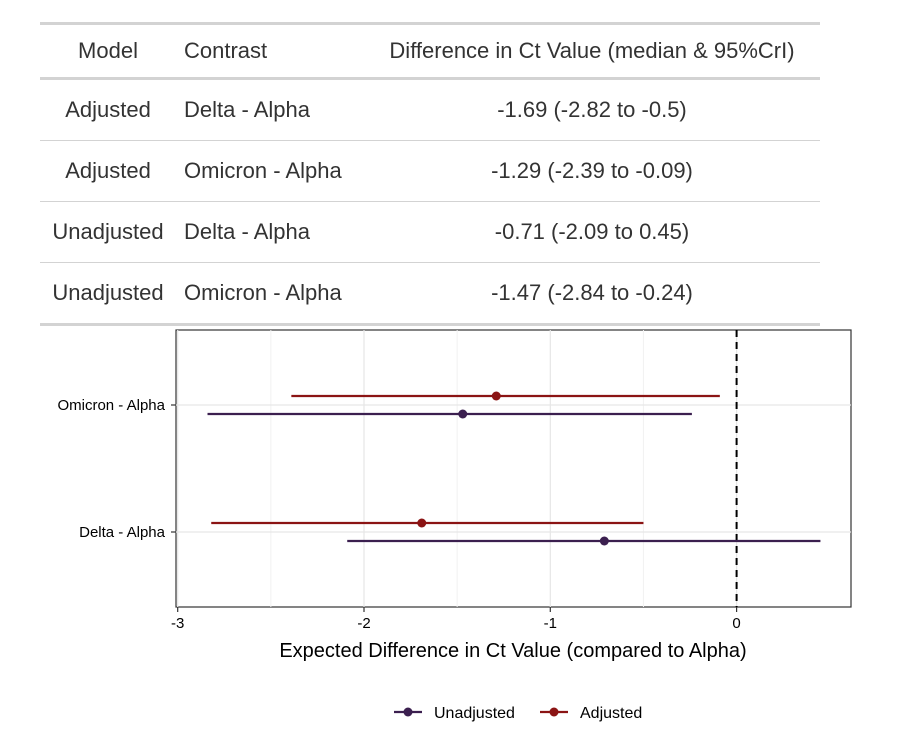  Describe the element at coordinates (108, 50) in the screenshot. I see `header-model: Model` at that location.